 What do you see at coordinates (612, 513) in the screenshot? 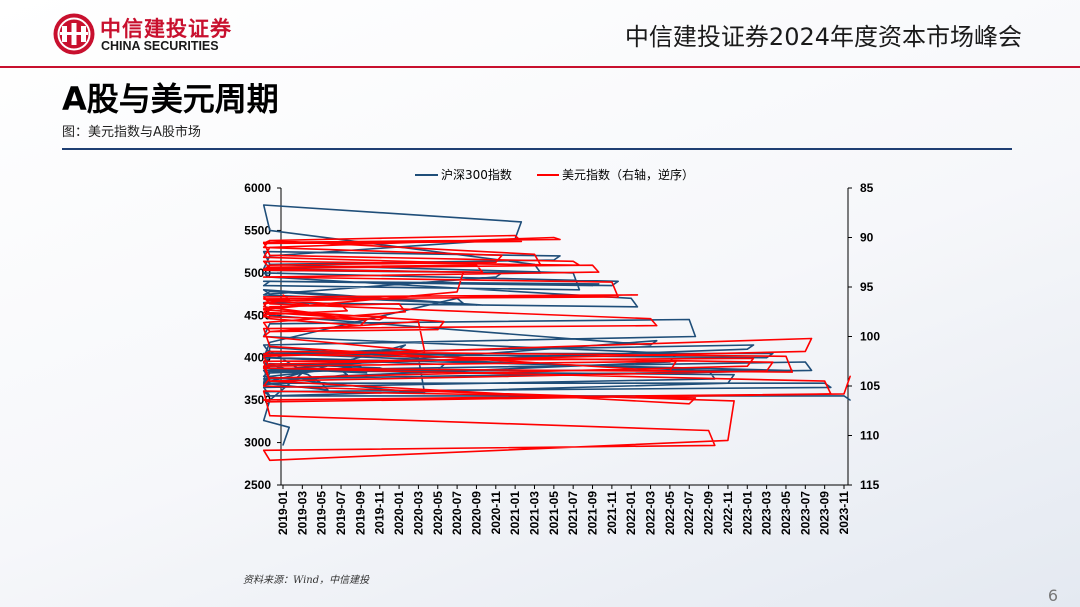
I see `x-tick-label: 2021-11` at bounding box center [612, 513].